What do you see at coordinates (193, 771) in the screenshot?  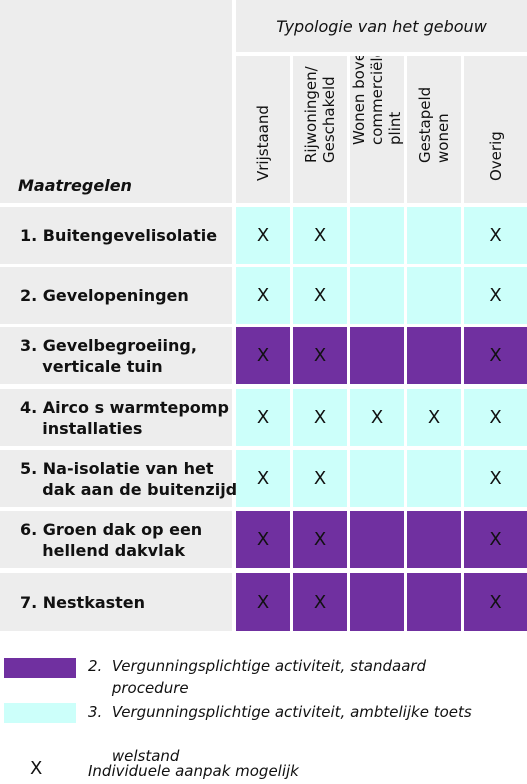 I see `legend-text-x: Individuele aanpak mogelijk` at bounding box center [193, 771].